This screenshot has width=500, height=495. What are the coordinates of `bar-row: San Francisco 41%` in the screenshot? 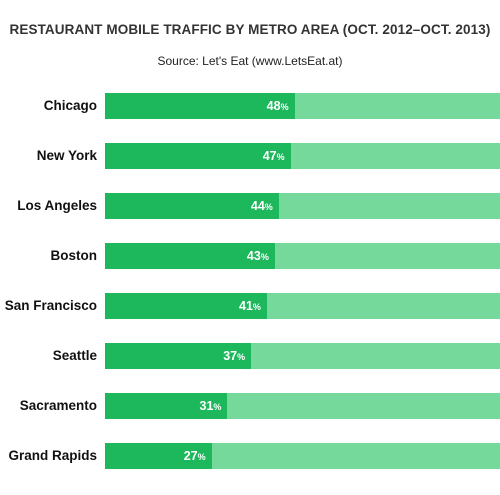 It's located at (250, 306).